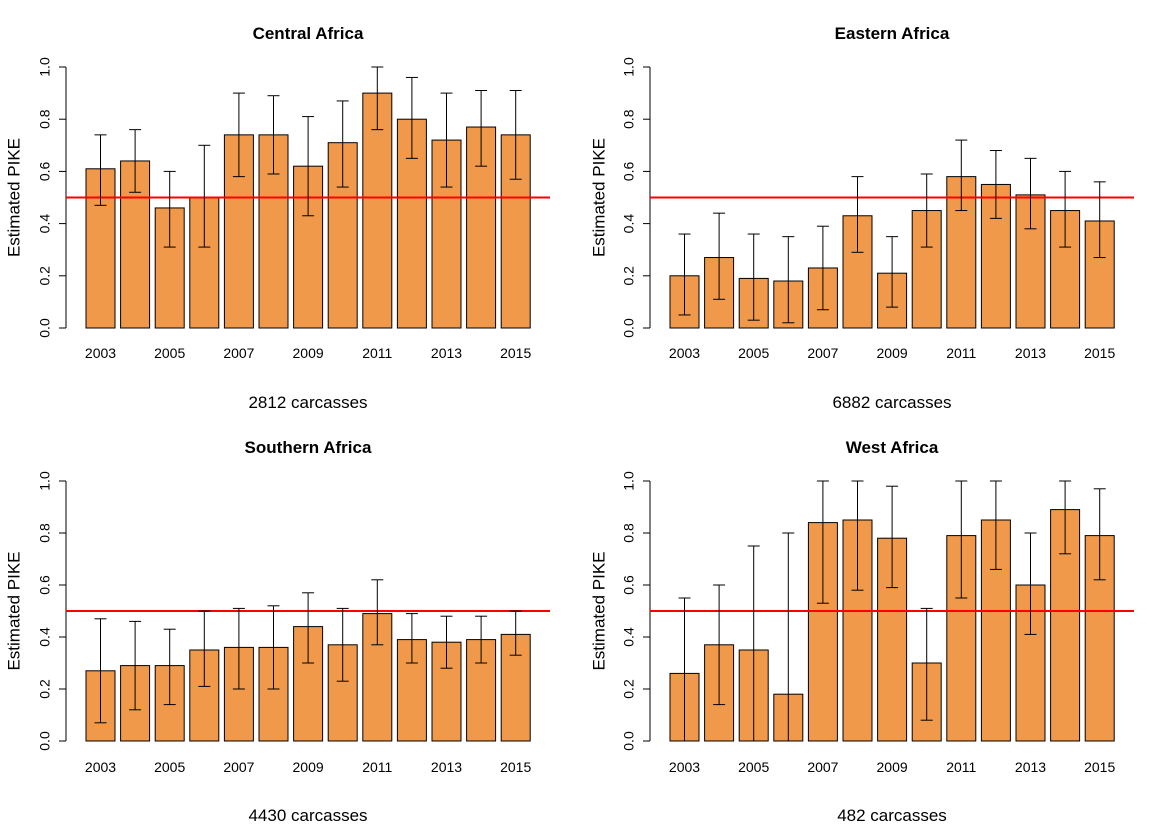 The image size is (1168, 826). Describe the element at coordinates (892, 33) in the screenshot. I see `panel-title: Eastern Africa` at that location.